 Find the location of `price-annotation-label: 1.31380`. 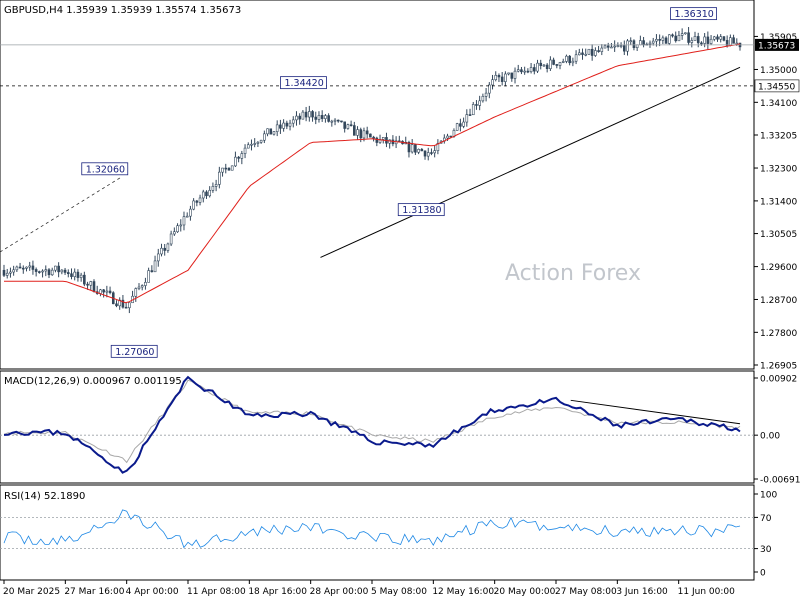

price-annotation-label: 1.31380 is located at coordinates (421, 210).